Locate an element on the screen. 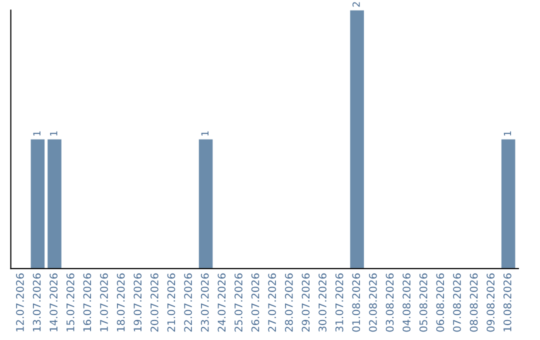  x-tick-label: 07.08.2026 is located at coordinates (457, 302).